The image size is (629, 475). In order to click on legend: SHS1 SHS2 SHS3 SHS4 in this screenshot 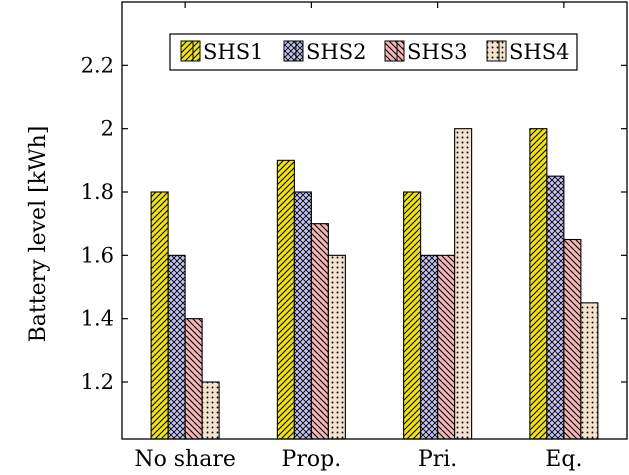, I will do `click(373, 52)`.